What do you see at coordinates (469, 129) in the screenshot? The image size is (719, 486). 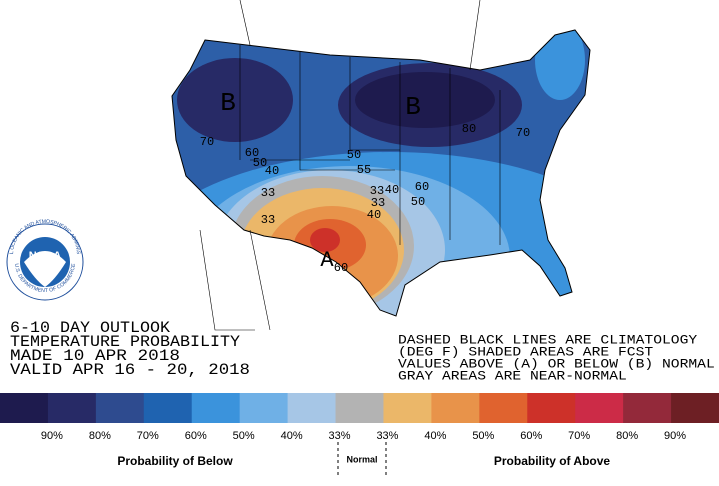 I see `map-label: 80` at bounding box center [469, 129].